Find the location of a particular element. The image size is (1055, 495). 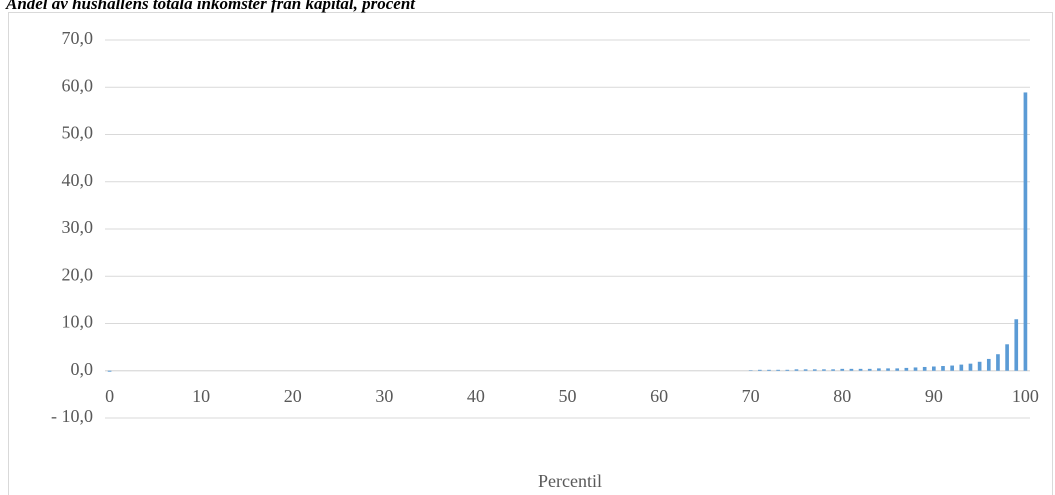

x-tick-label: 100 is located at coordinates (1025, 396).